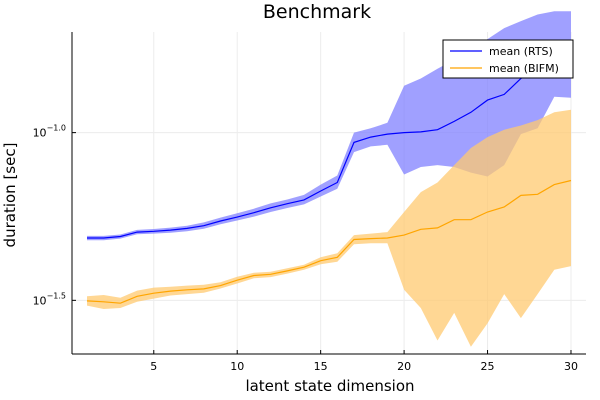  I want to click on legend-box, so click(508, 59).